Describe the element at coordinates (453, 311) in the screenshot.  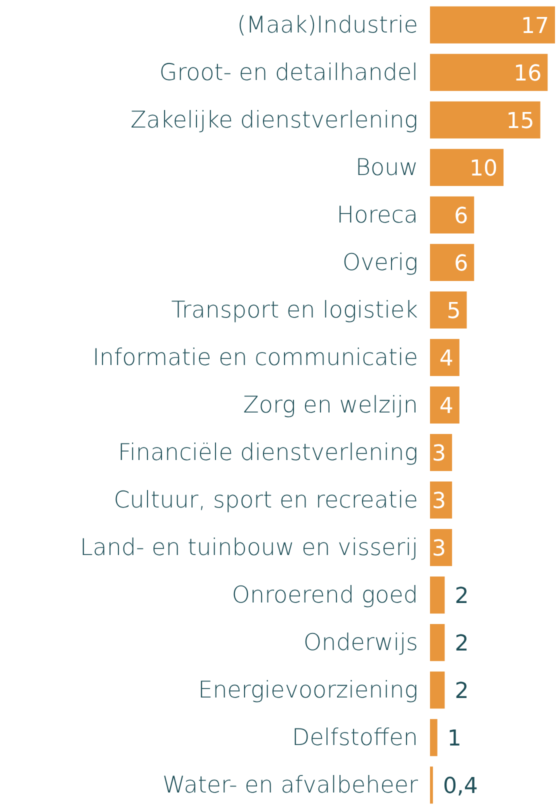
I see `data-label: 5` at that location.